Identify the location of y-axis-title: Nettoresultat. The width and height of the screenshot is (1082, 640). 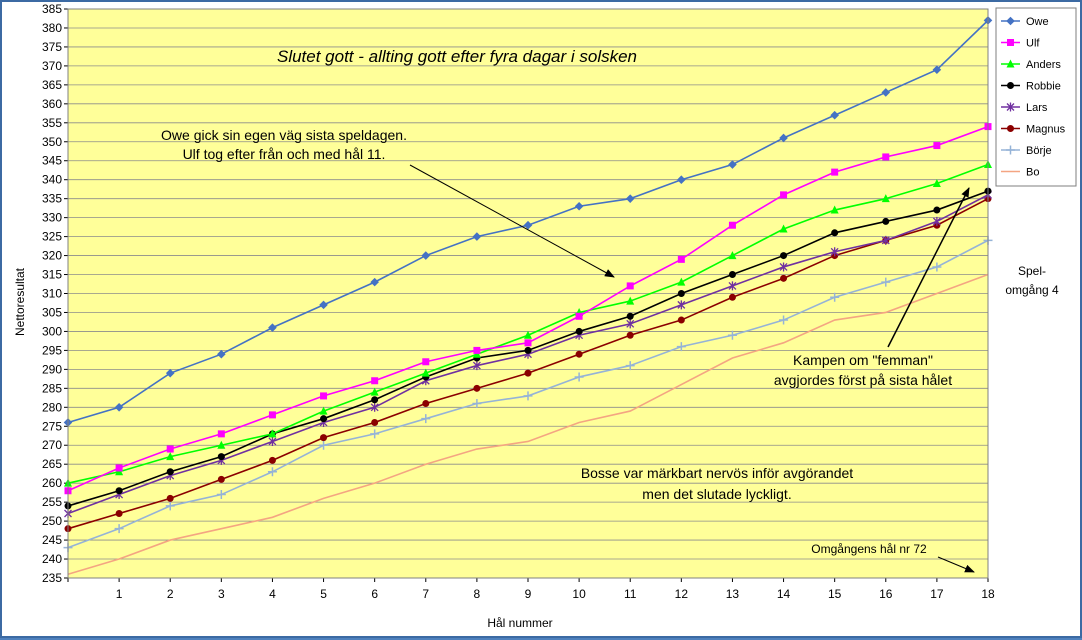
(20, 301).